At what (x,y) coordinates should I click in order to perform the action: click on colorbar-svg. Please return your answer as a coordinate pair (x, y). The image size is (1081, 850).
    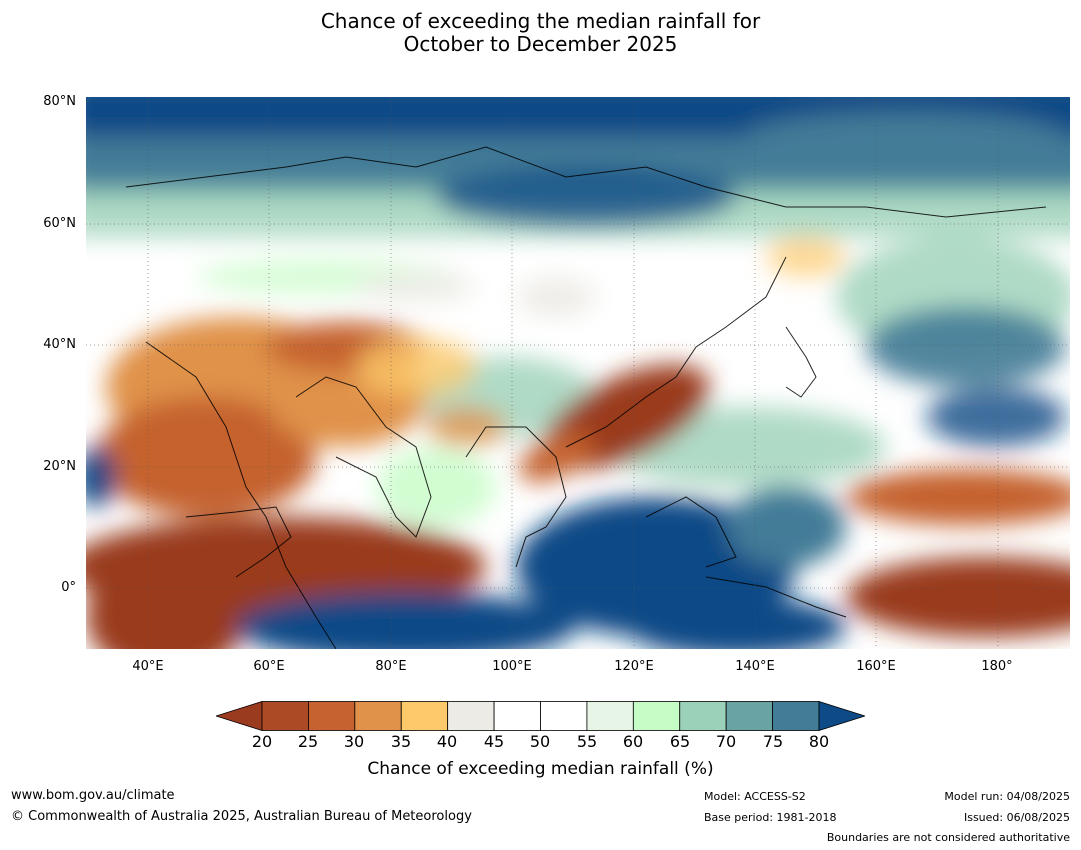
    Looking at the image, I should click on (540, 716).